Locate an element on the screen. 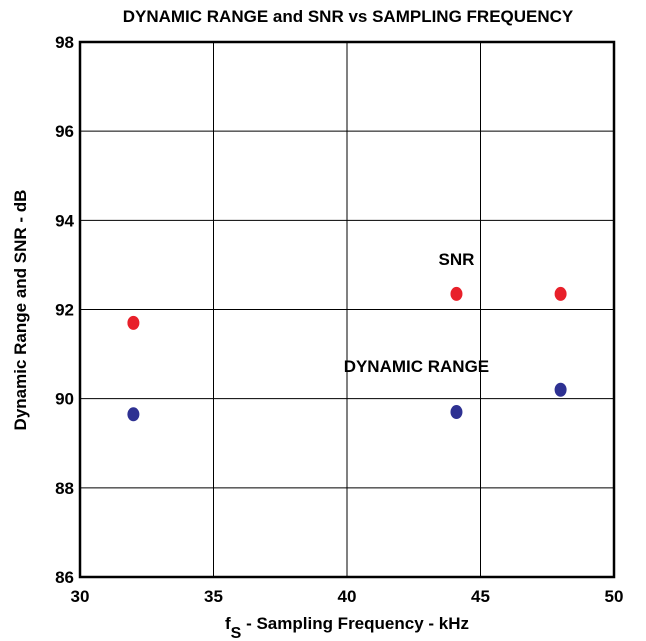  data-points is located at coordinates (347, 354).